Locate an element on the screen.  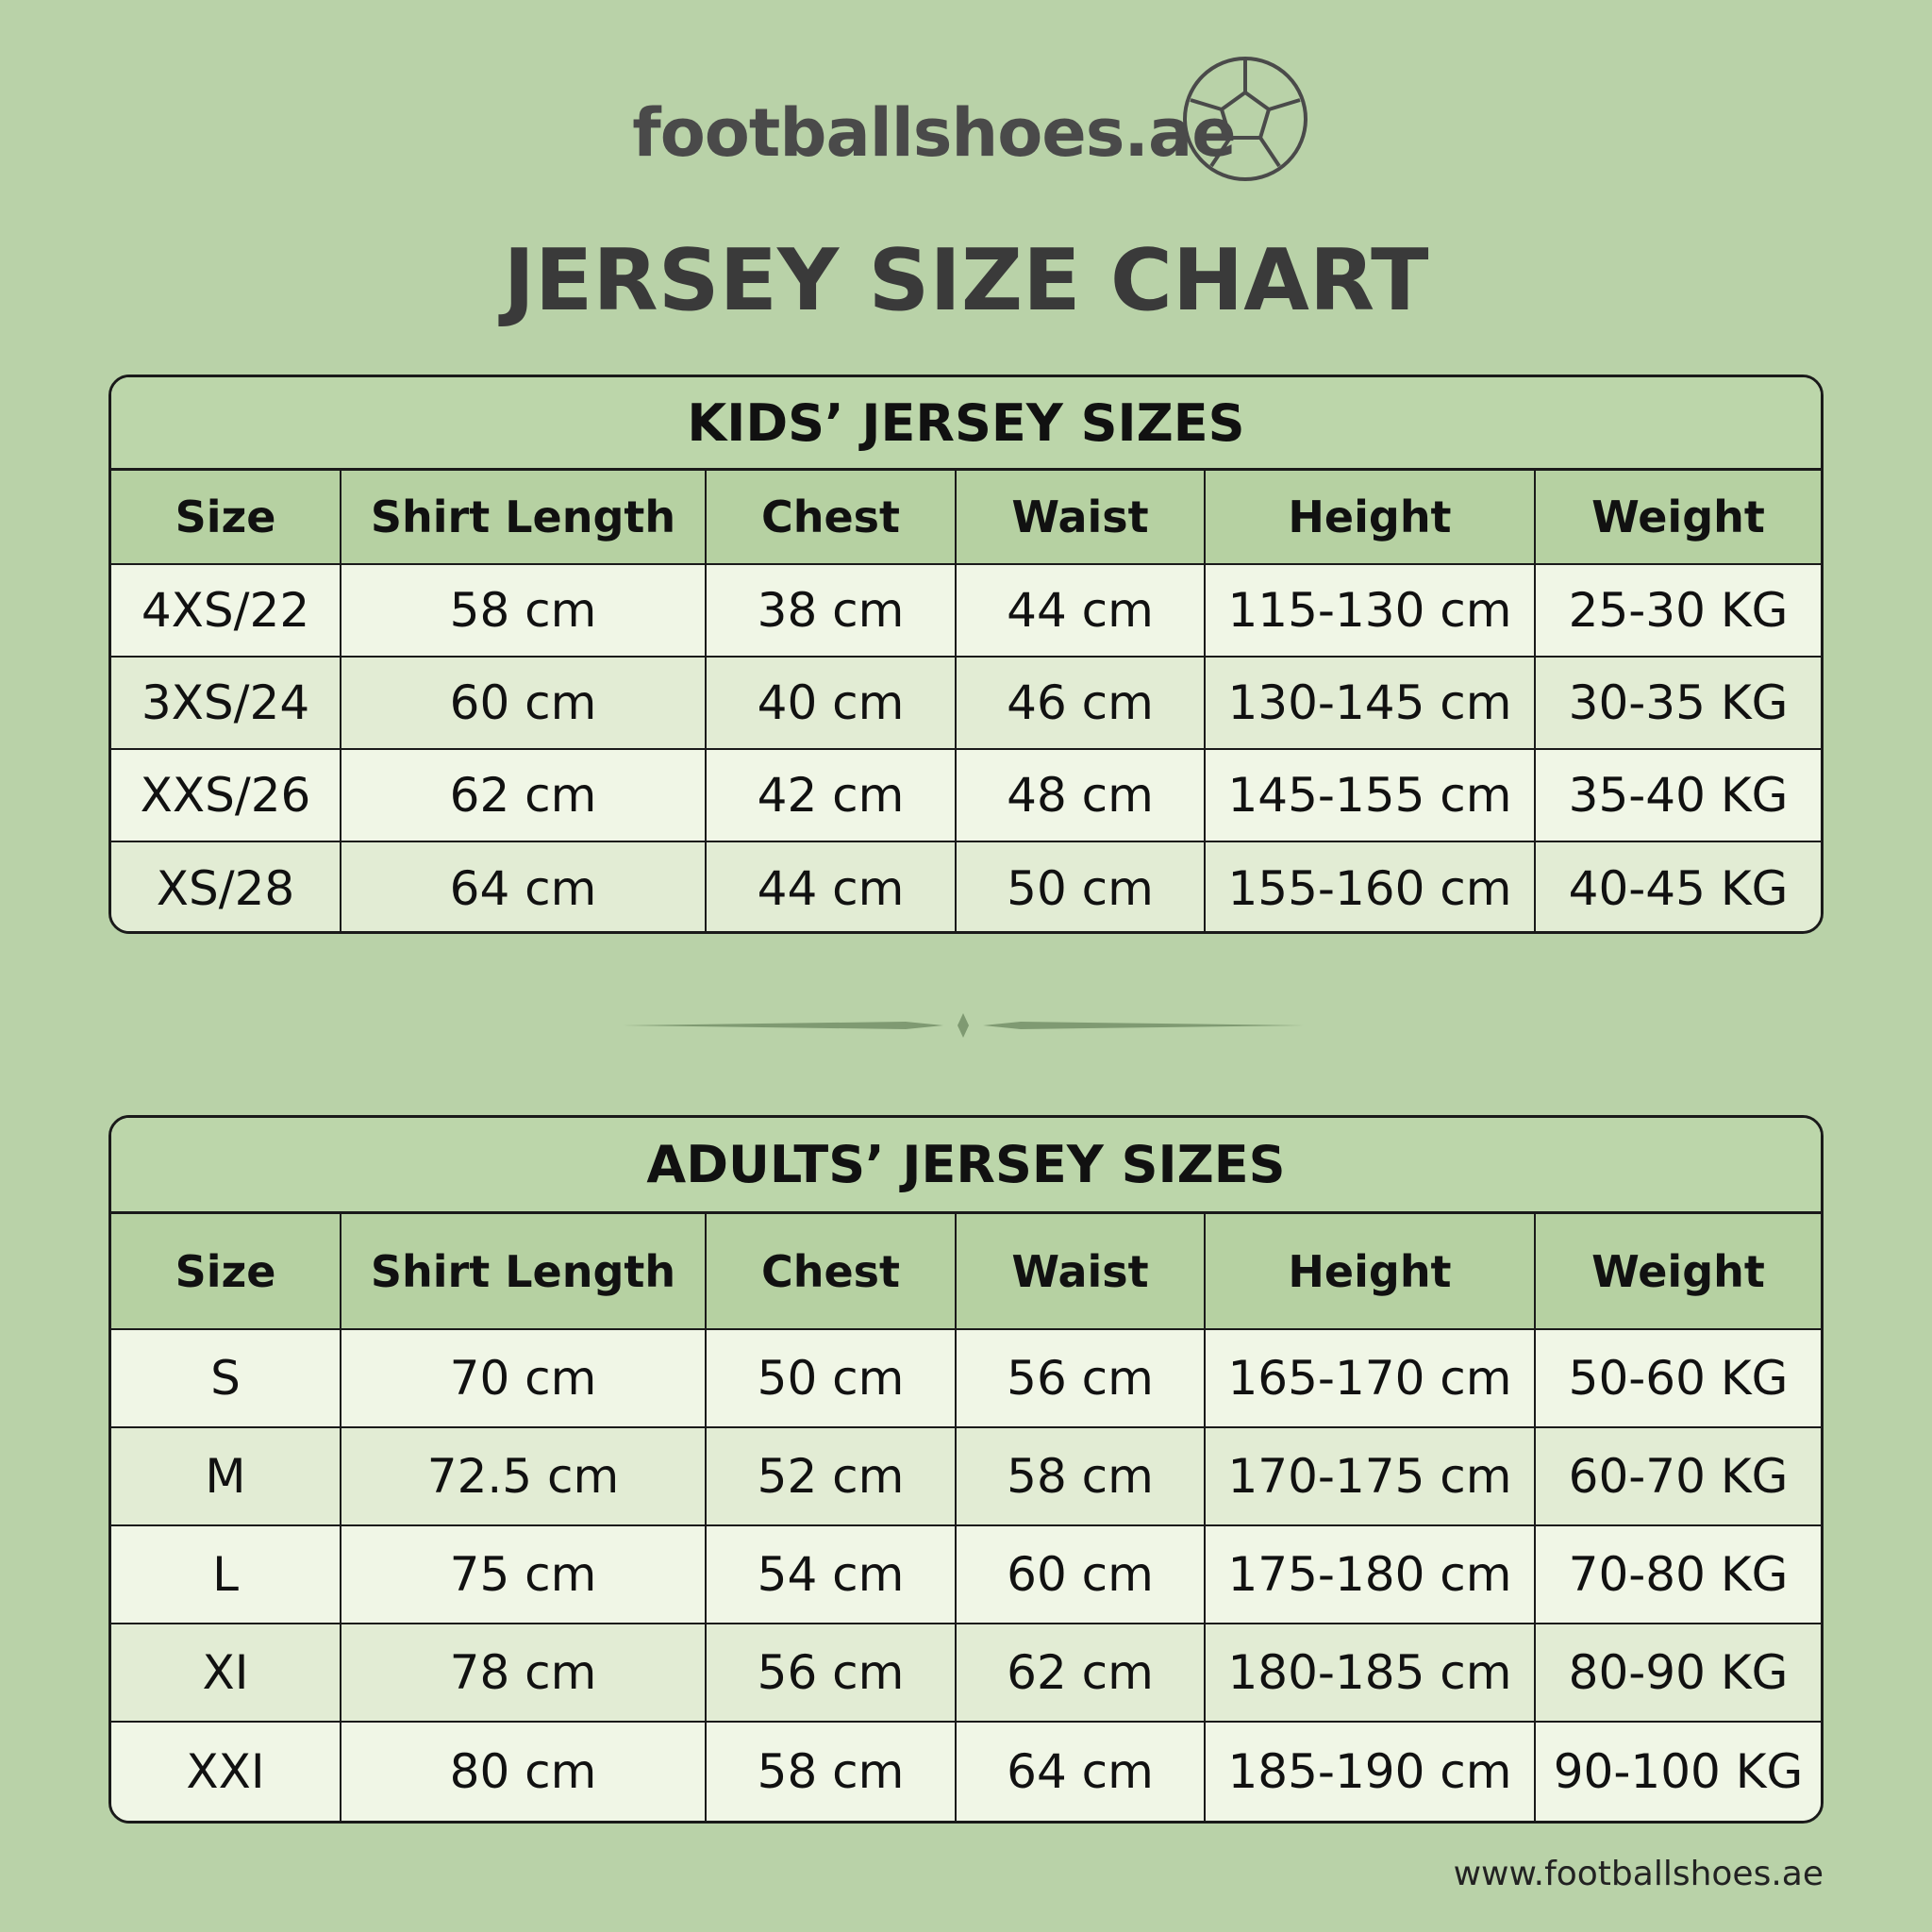
table-cell: 48 cm is located at coordinates (1081, 795).